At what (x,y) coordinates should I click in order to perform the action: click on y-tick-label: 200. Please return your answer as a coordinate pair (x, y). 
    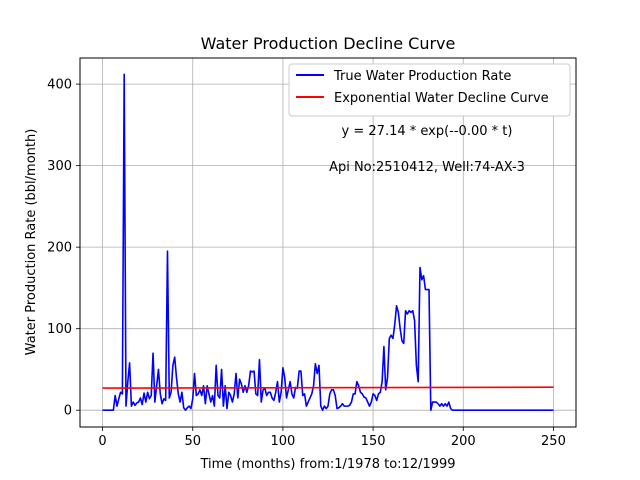
    Looking at the image, I should click on (59, 248).